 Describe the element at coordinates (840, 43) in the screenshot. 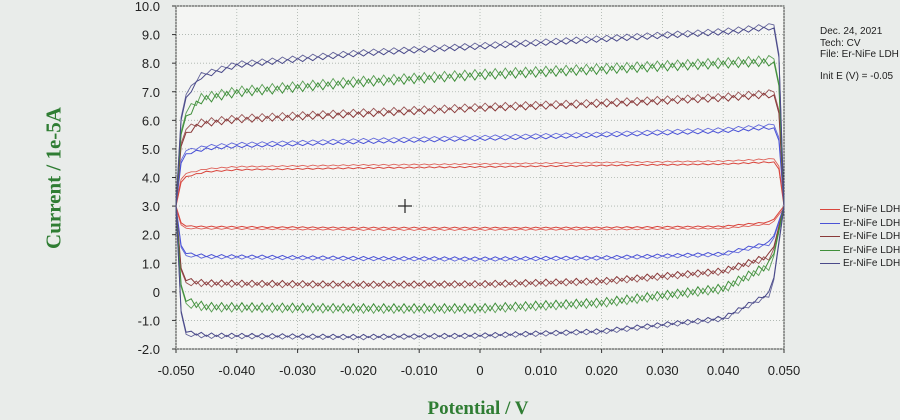

I see `info-technique: Tech: CV` at that location.